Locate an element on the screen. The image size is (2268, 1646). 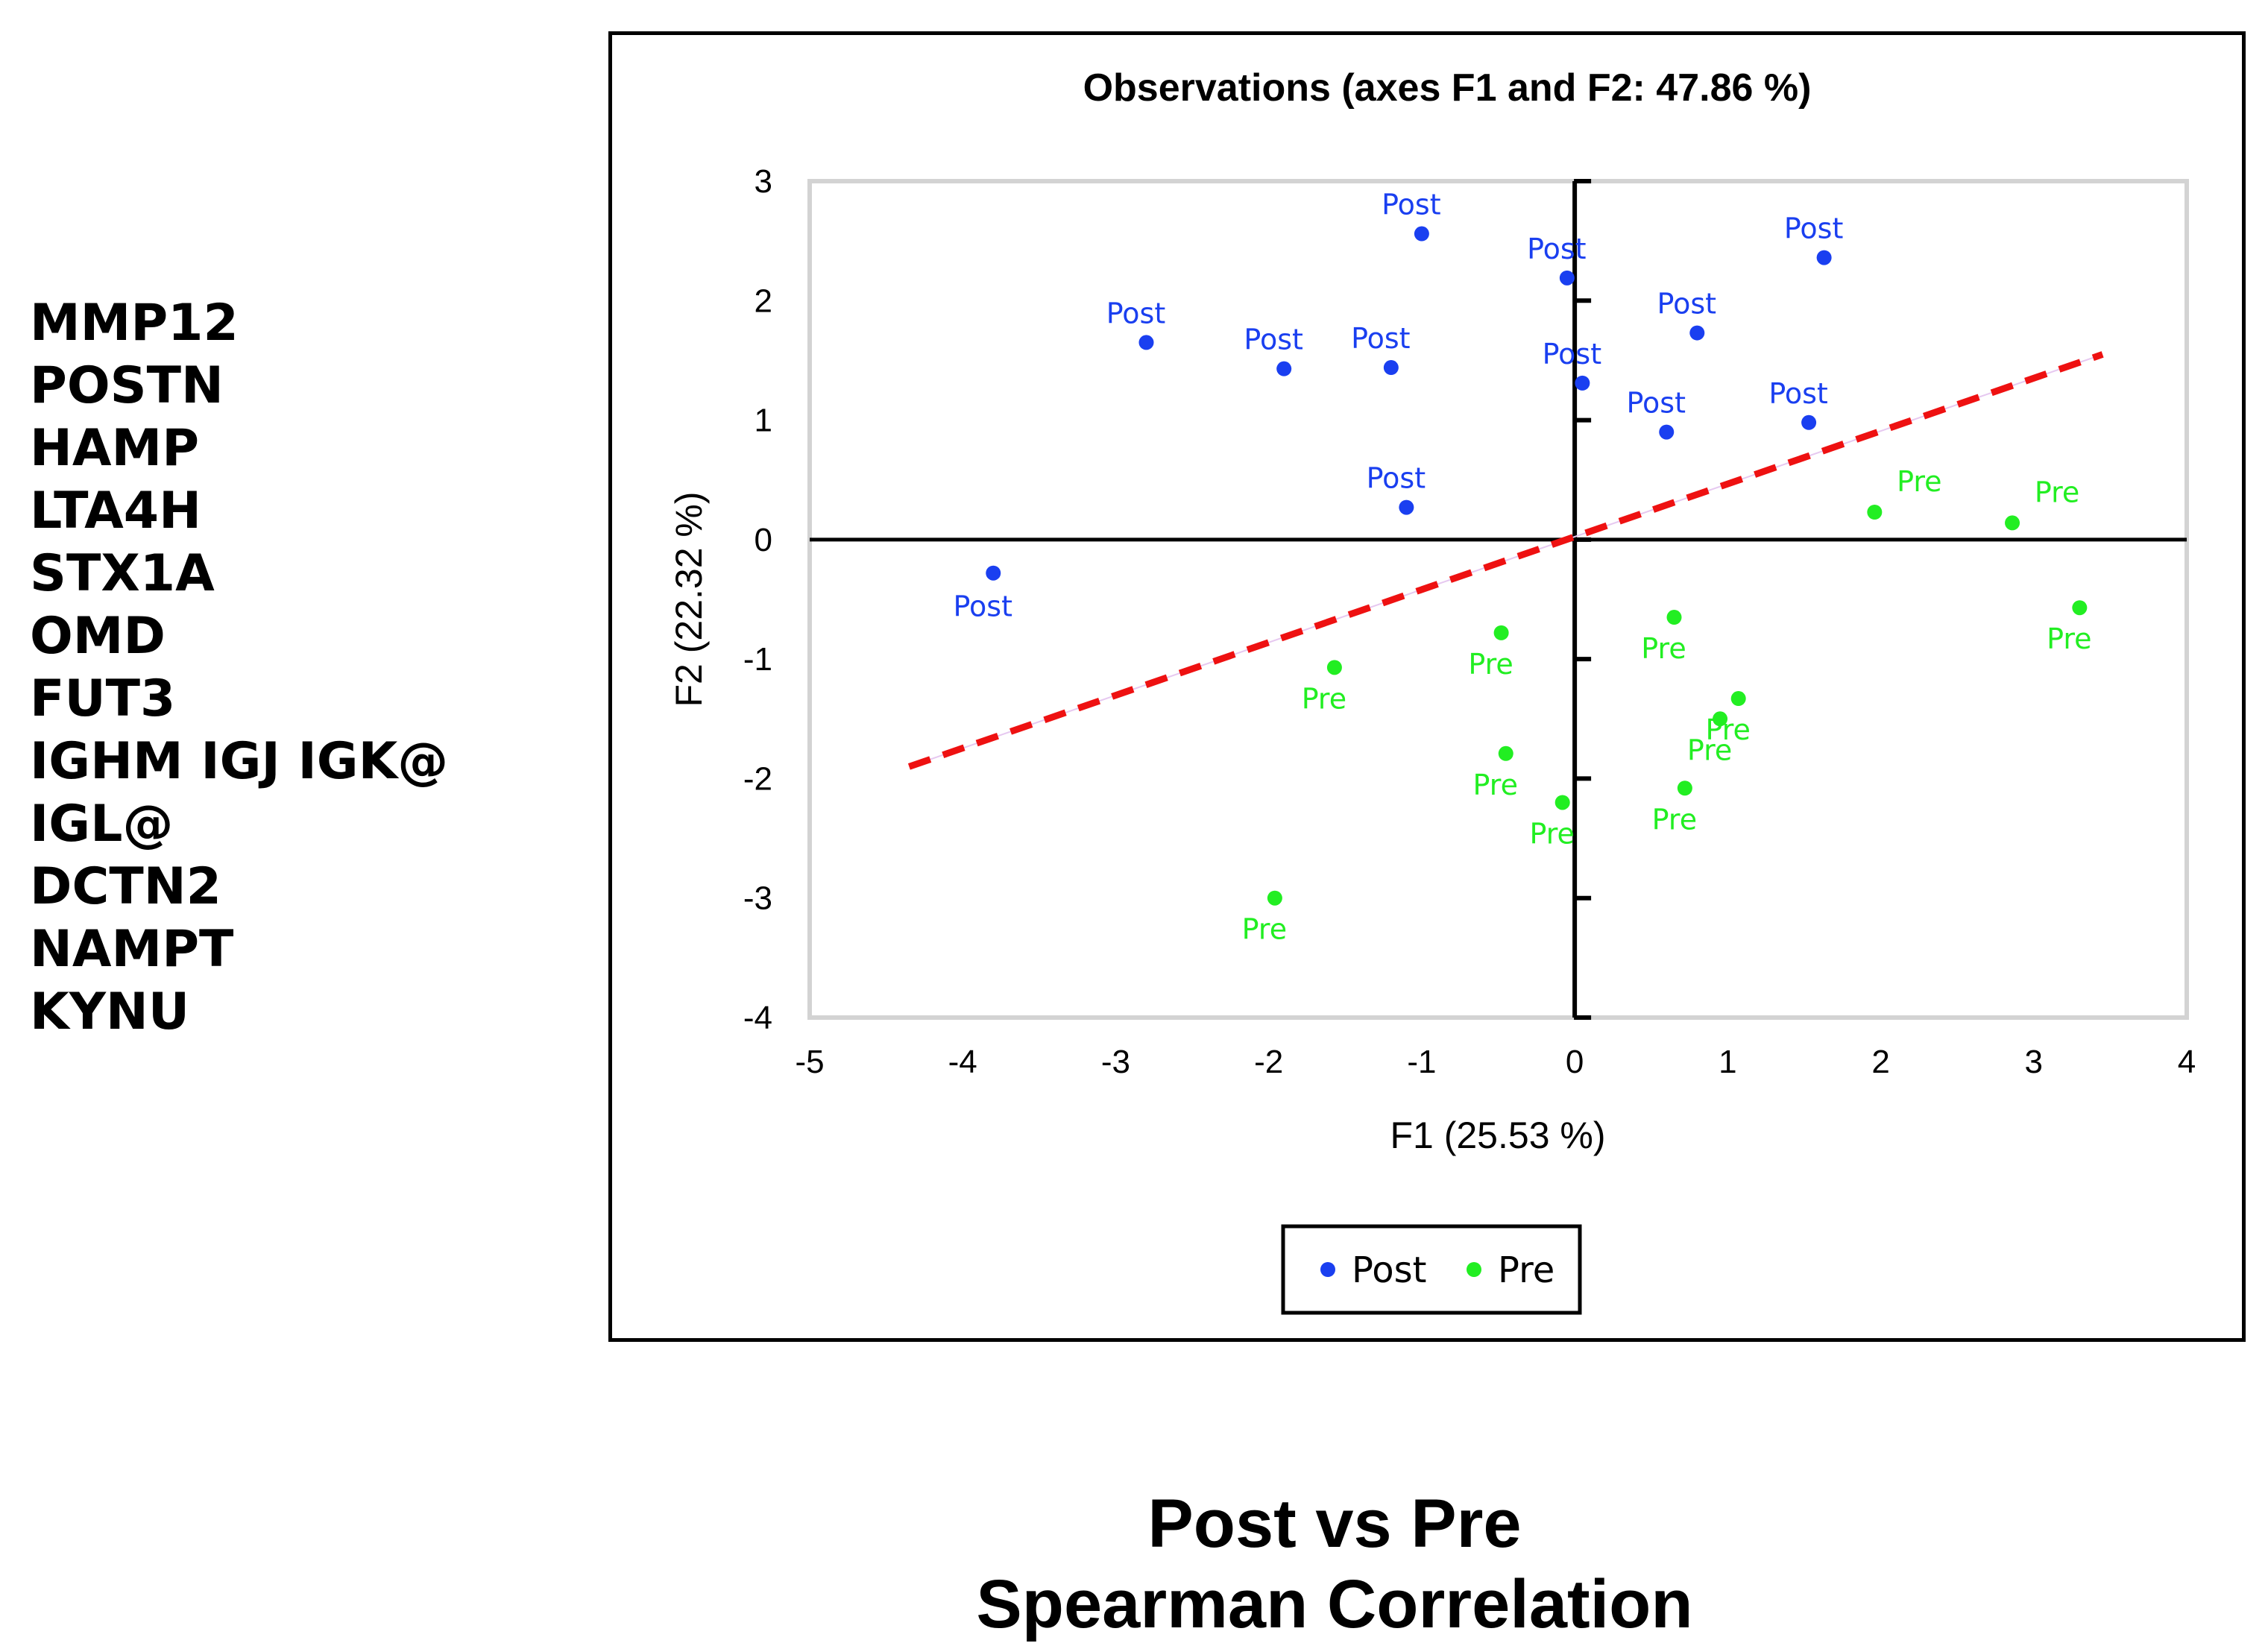
x-tick-label: -1 is located at coordinates (1421, 1062).